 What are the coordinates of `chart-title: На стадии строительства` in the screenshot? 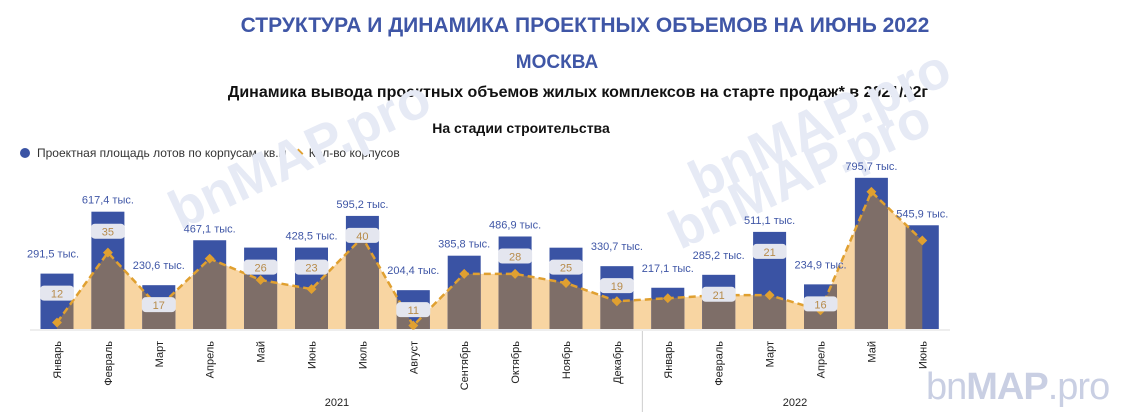 It's located at (521, 128).